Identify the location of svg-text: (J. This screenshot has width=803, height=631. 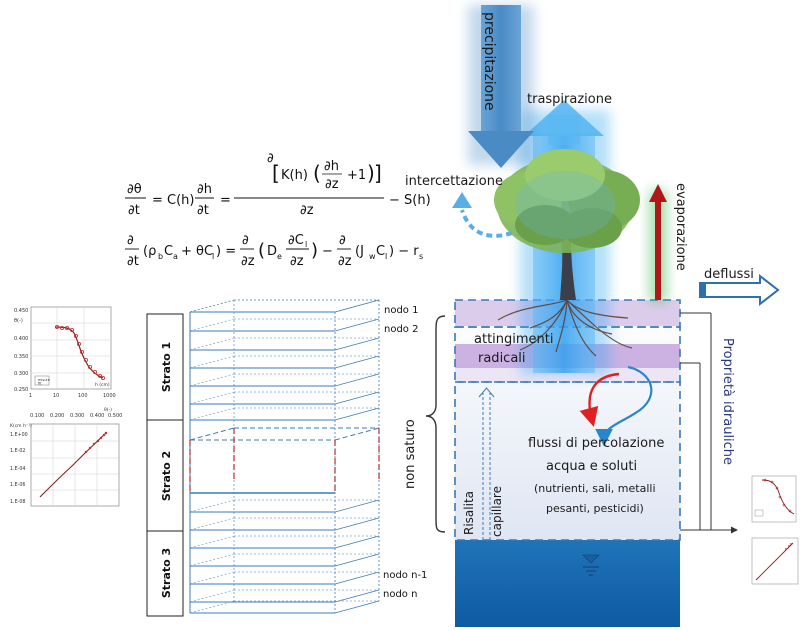
(359, 251).